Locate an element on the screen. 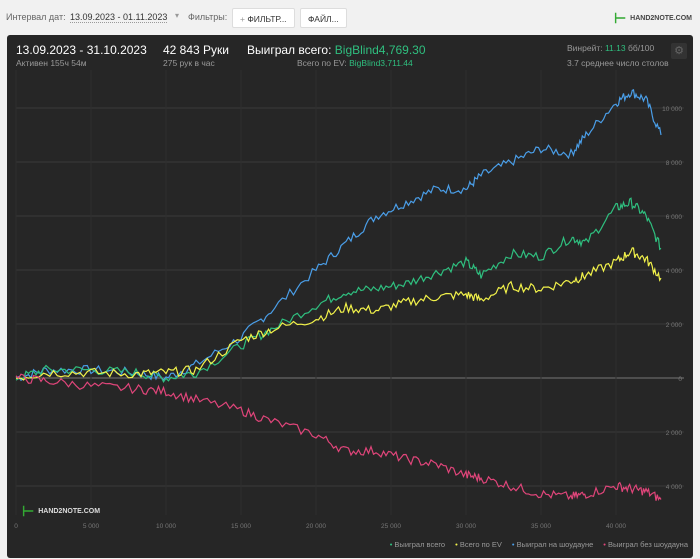  legend-label: Всего по EV is located at coordinates (480, 544).